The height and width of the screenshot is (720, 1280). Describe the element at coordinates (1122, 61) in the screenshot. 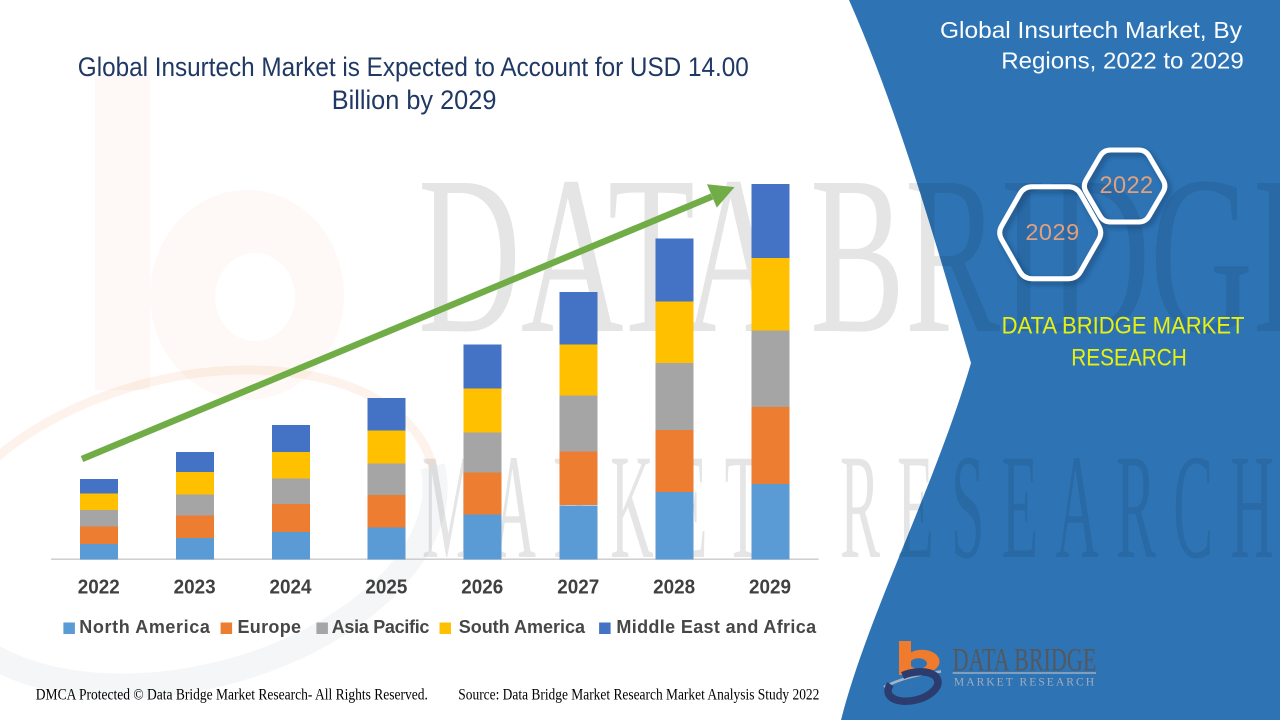

I see `svg-text: Regions, 2022 to 2029` at that location.